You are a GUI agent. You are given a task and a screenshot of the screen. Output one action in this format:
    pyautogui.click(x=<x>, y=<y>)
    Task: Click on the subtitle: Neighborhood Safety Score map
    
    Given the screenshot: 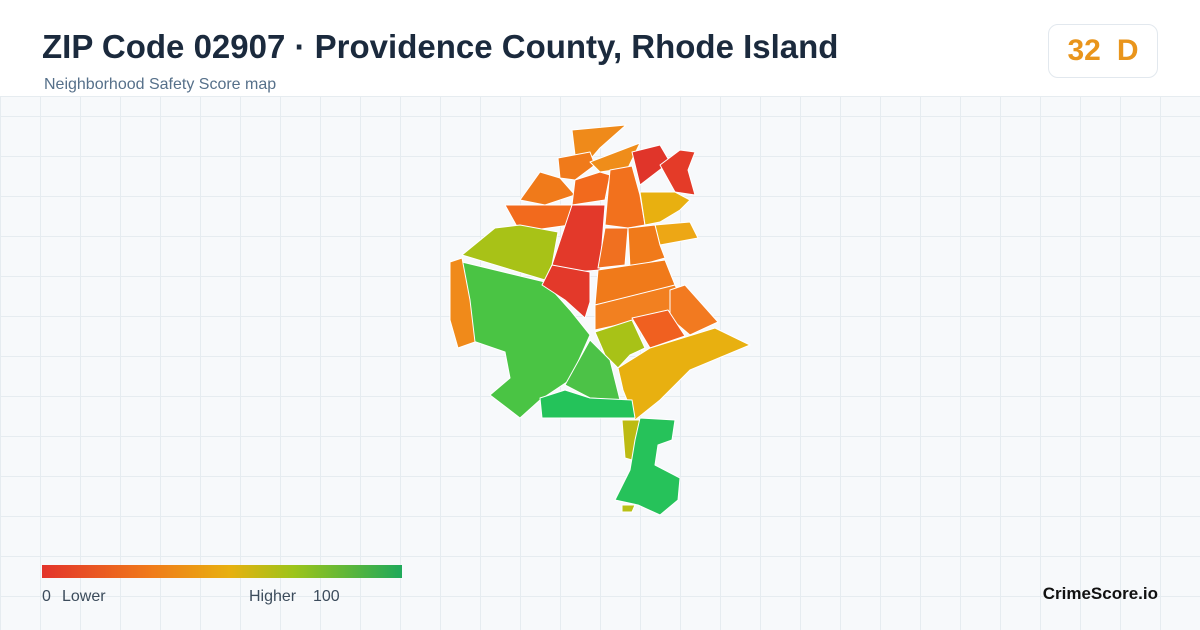 What is the action you would take?
    pyautogui.click(x=160, y=84)
    